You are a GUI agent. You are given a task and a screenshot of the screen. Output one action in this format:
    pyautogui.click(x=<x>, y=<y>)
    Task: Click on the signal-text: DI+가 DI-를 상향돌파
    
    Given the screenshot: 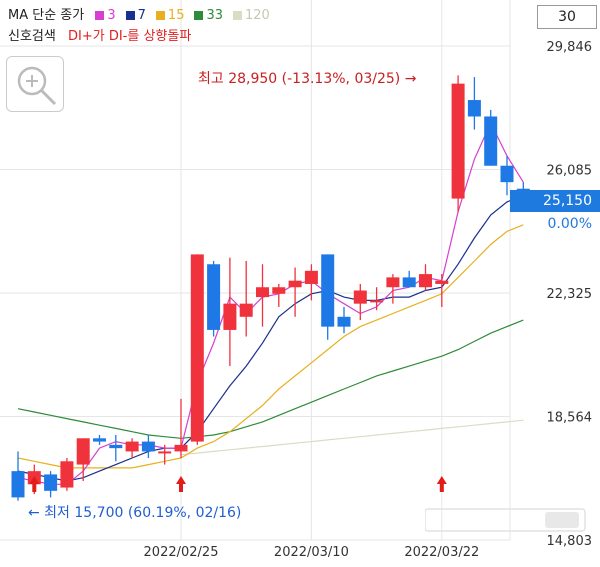 What is the action you would take?
    pyautogui.click(x=129, y=36)
    